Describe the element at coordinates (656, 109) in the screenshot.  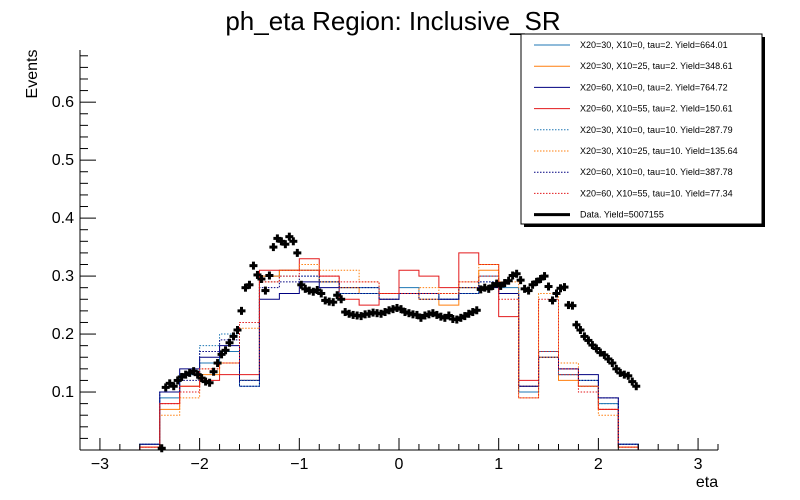
I see `legend-entry-label: X20=60, X10=55, tau=2. Yield=150.61` at that location.